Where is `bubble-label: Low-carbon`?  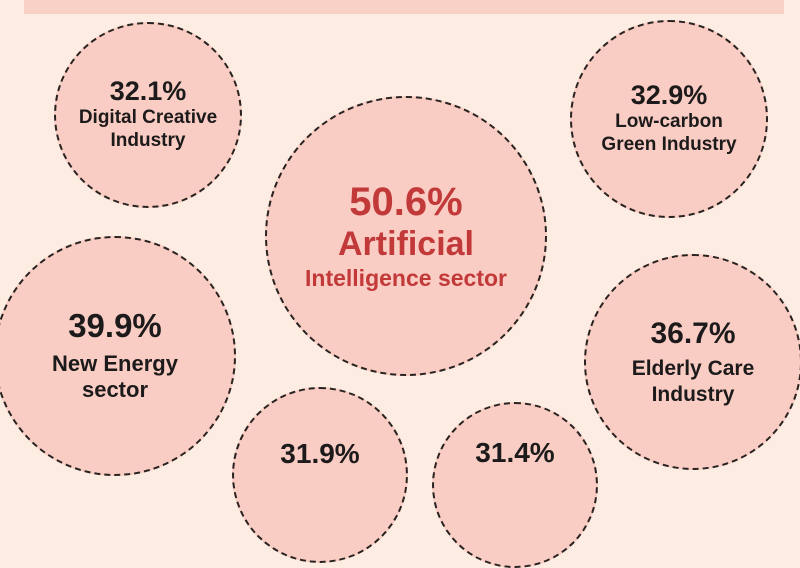 bubble-label: Low-carbon is located at coordinates (669, 122).